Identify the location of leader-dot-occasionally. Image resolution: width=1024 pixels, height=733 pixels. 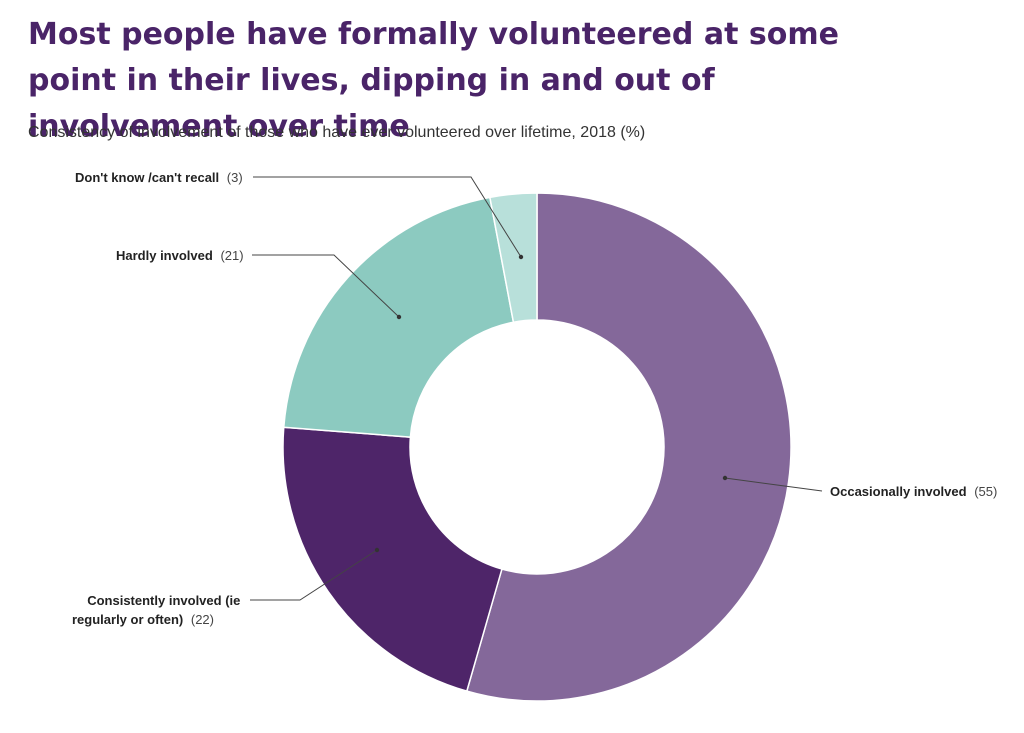
(725, 478).